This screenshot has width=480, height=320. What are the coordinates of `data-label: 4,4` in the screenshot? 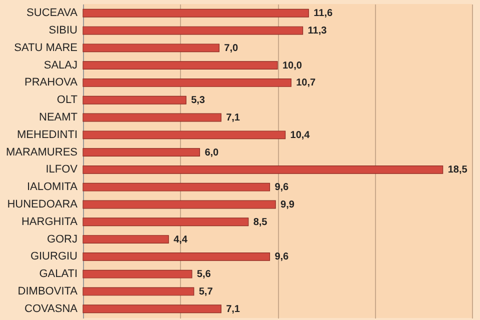 It's located at (181, 240).